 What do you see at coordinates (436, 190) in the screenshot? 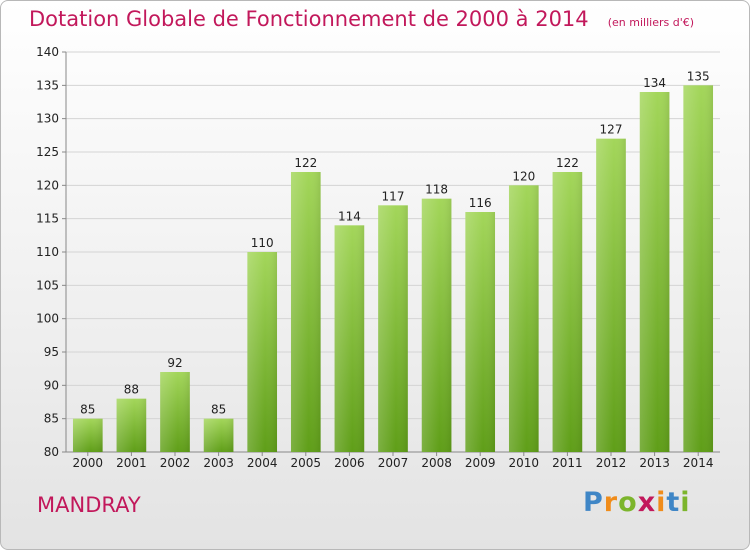
I see `data-label: 118` at bounding box center [436, 190].